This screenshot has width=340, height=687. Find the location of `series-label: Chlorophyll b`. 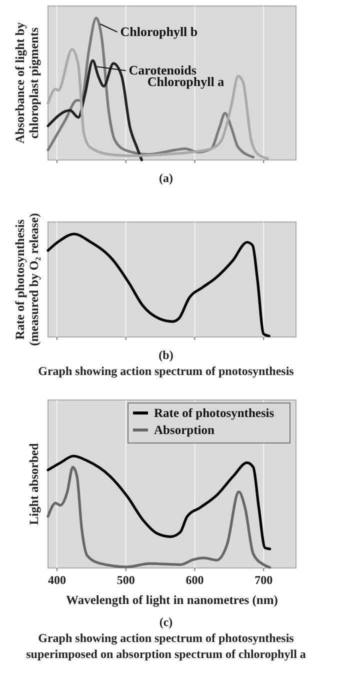

series-label: Chlorophyll b is located at coordinates (159, 31).